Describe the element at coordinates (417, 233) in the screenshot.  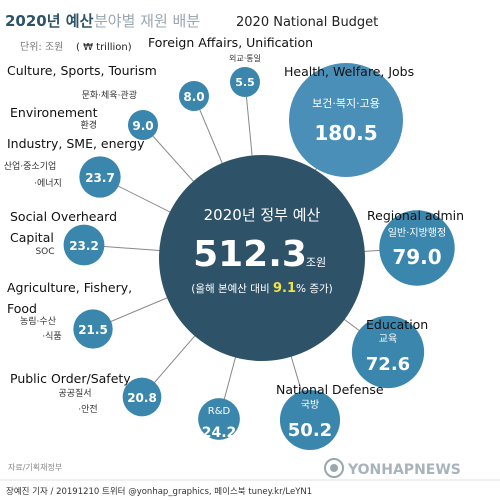
I see `label-kr: 일반·지방행정` at that location.